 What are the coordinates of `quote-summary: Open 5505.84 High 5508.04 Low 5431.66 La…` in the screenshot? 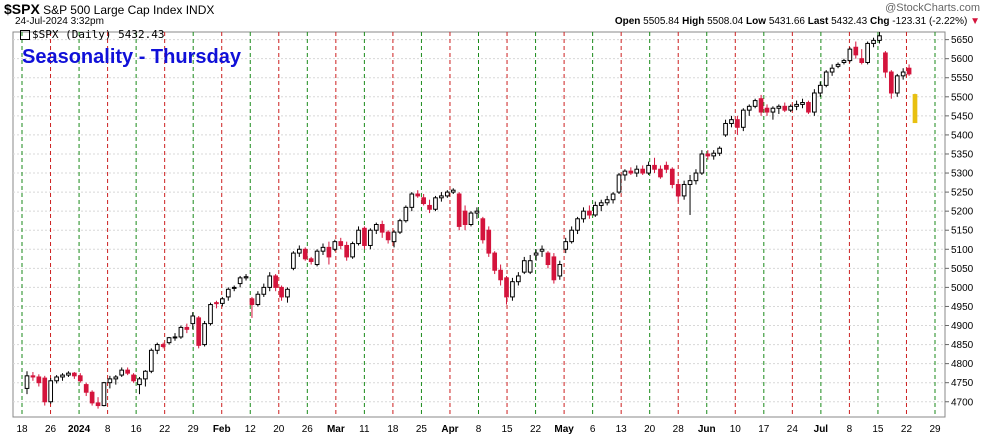 It's located at (797, 21).